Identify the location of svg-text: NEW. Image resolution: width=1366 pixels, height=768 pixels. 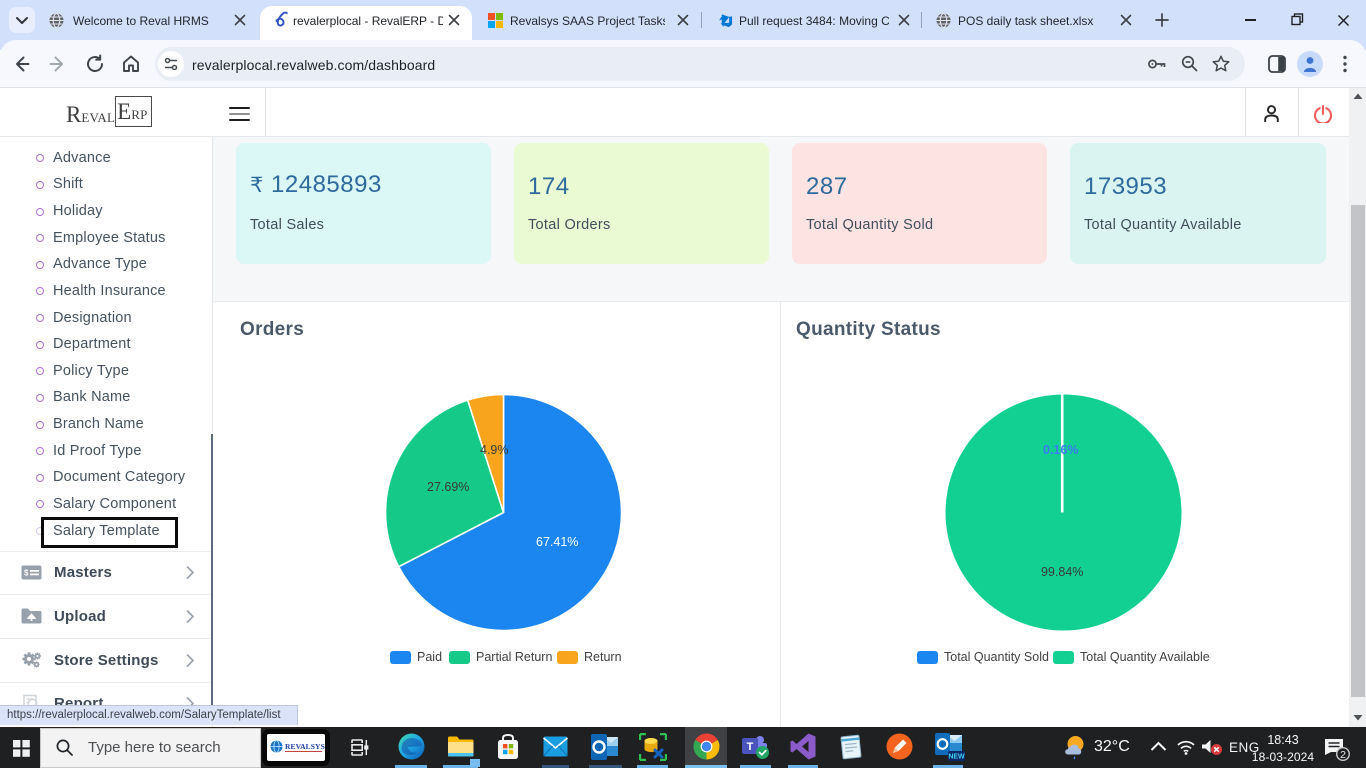
(956, 757).